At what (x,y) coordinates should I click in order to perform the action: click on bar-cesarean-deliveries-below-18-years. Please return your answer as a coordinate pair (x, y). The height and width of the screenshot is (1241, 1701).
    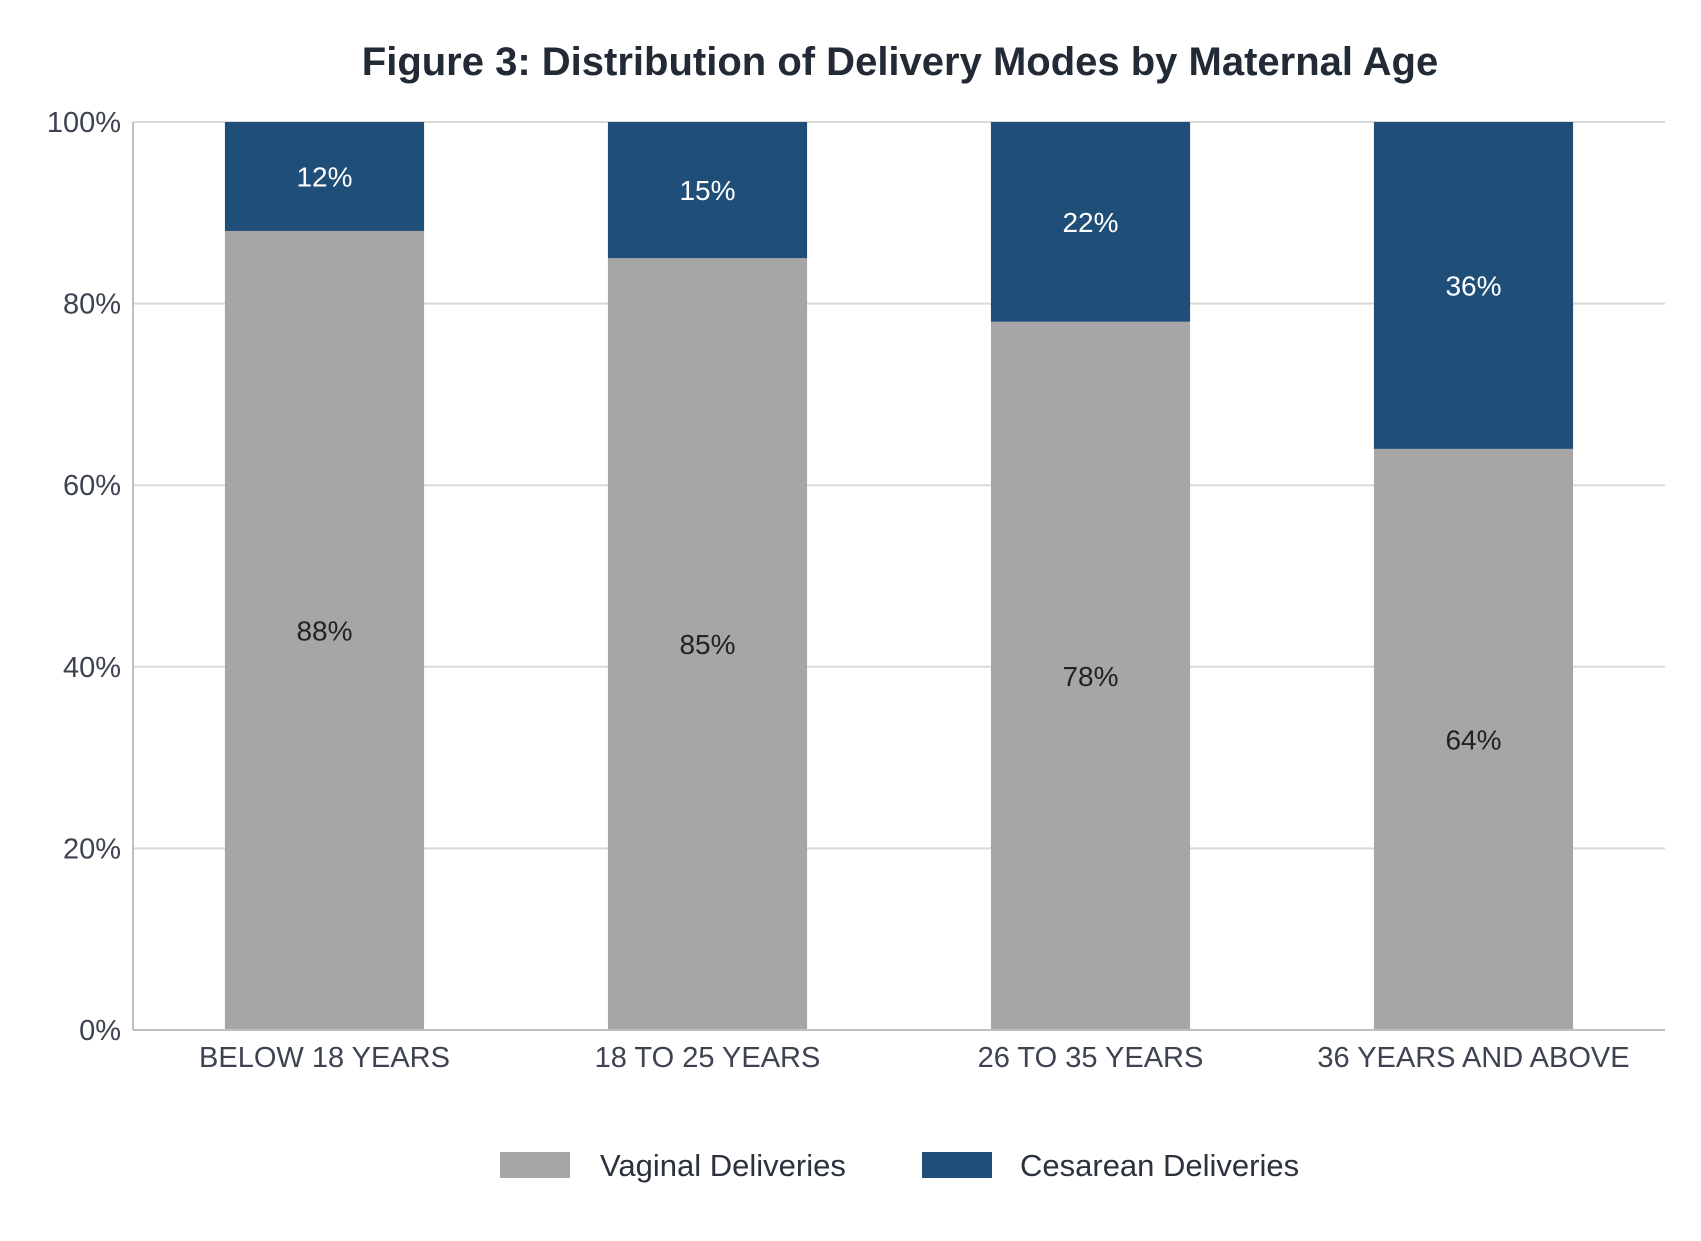
    Looking at the image, I should click on (324, 176).